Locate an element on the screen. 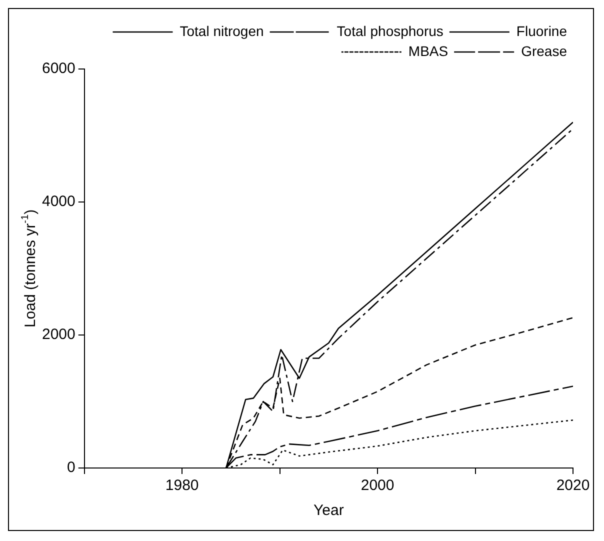  x-axis-title: Year is located at coordinates (329, 511).